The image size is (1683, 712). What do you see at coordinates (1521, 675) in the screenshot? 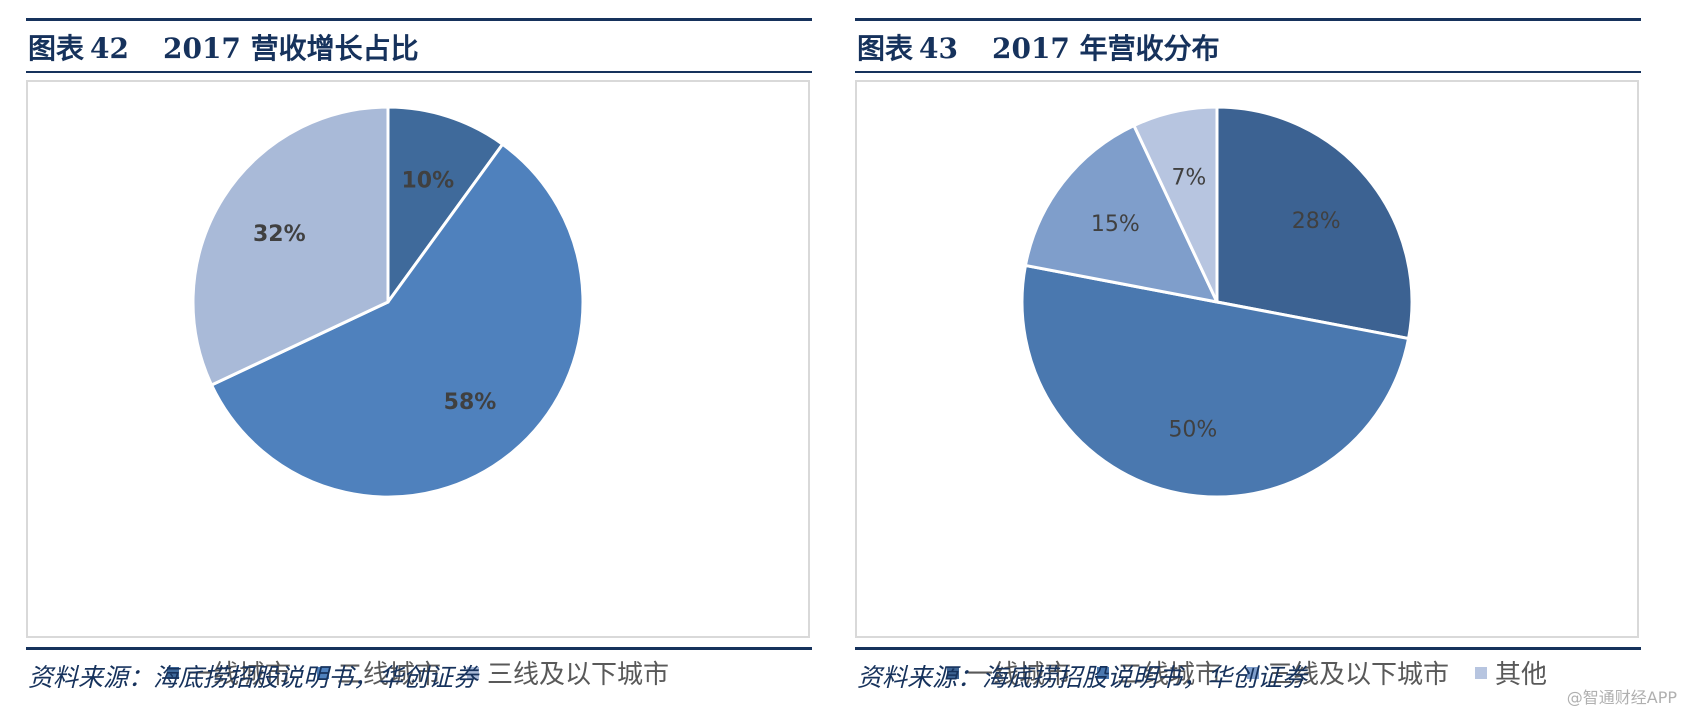
I see `legend-label: 其他` at bounding box center [1521, 675].